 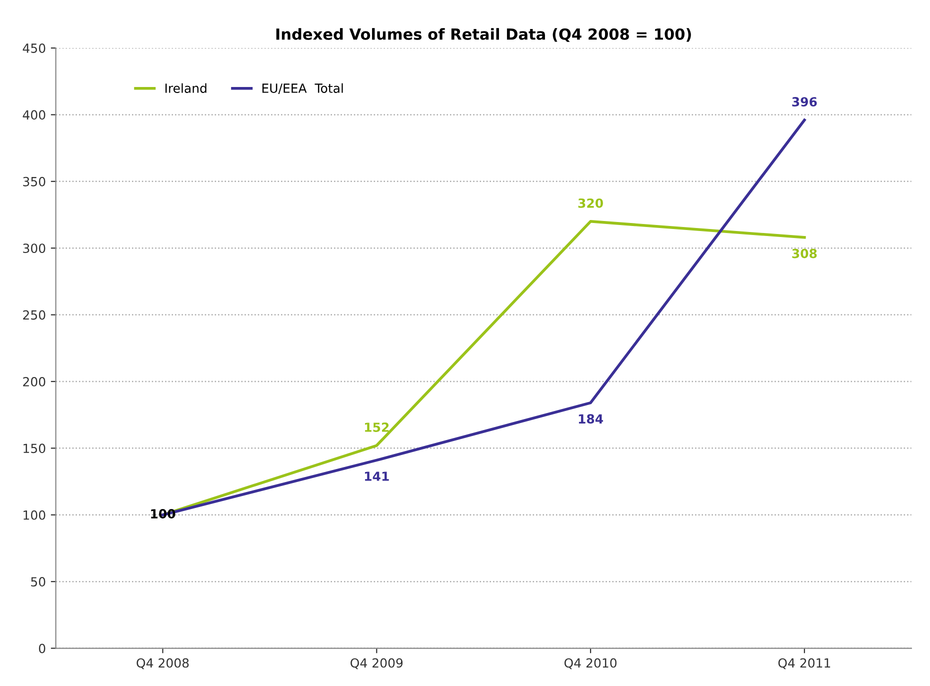 What do you see at coordinates (376, 664) in the screenshot?
I see `x-tick-label: Q4 2009` at bounding box center [376, 664].